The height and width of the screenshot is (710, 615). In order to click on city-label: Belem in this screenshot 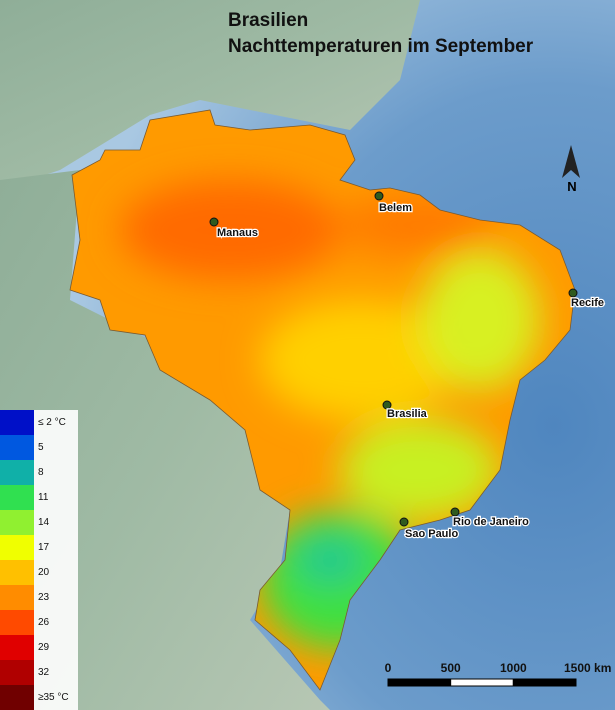, I will do `click(395, 208)`.